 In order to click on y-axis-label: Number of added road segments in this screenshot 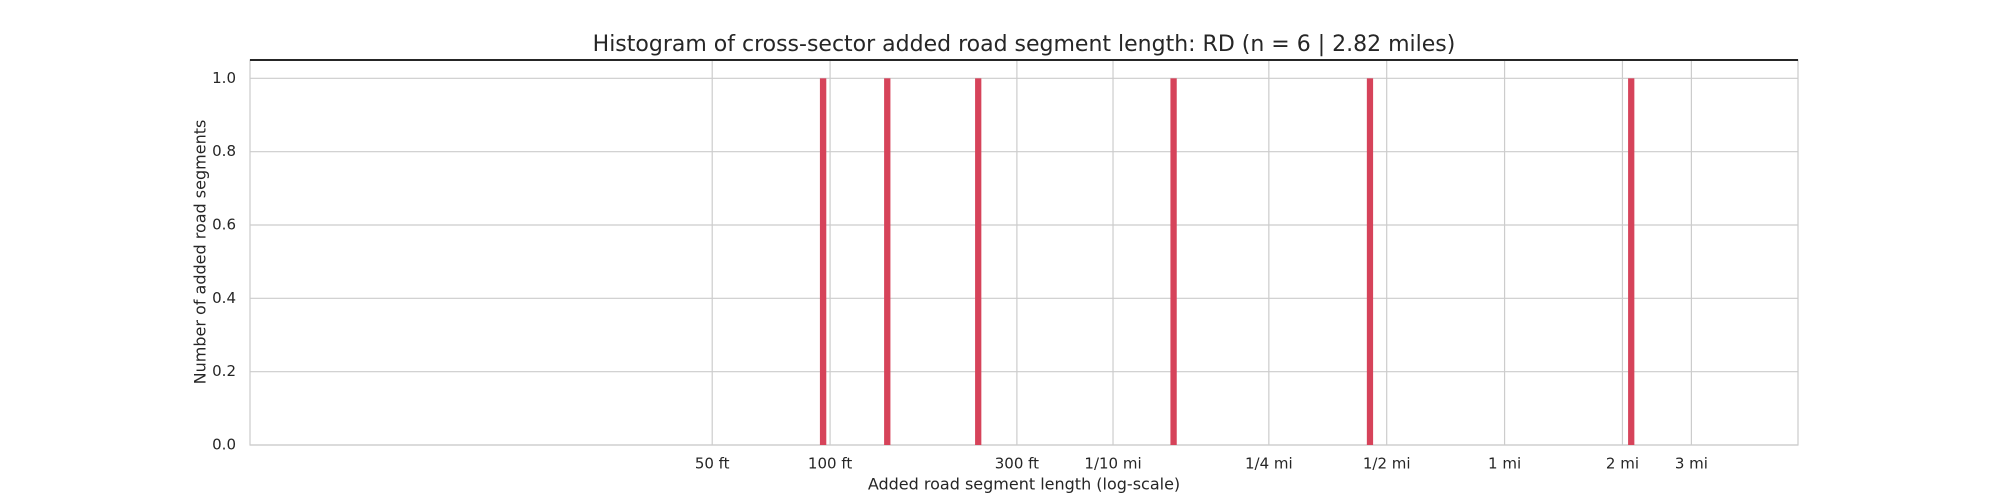, I will do `click(200, 252)`.